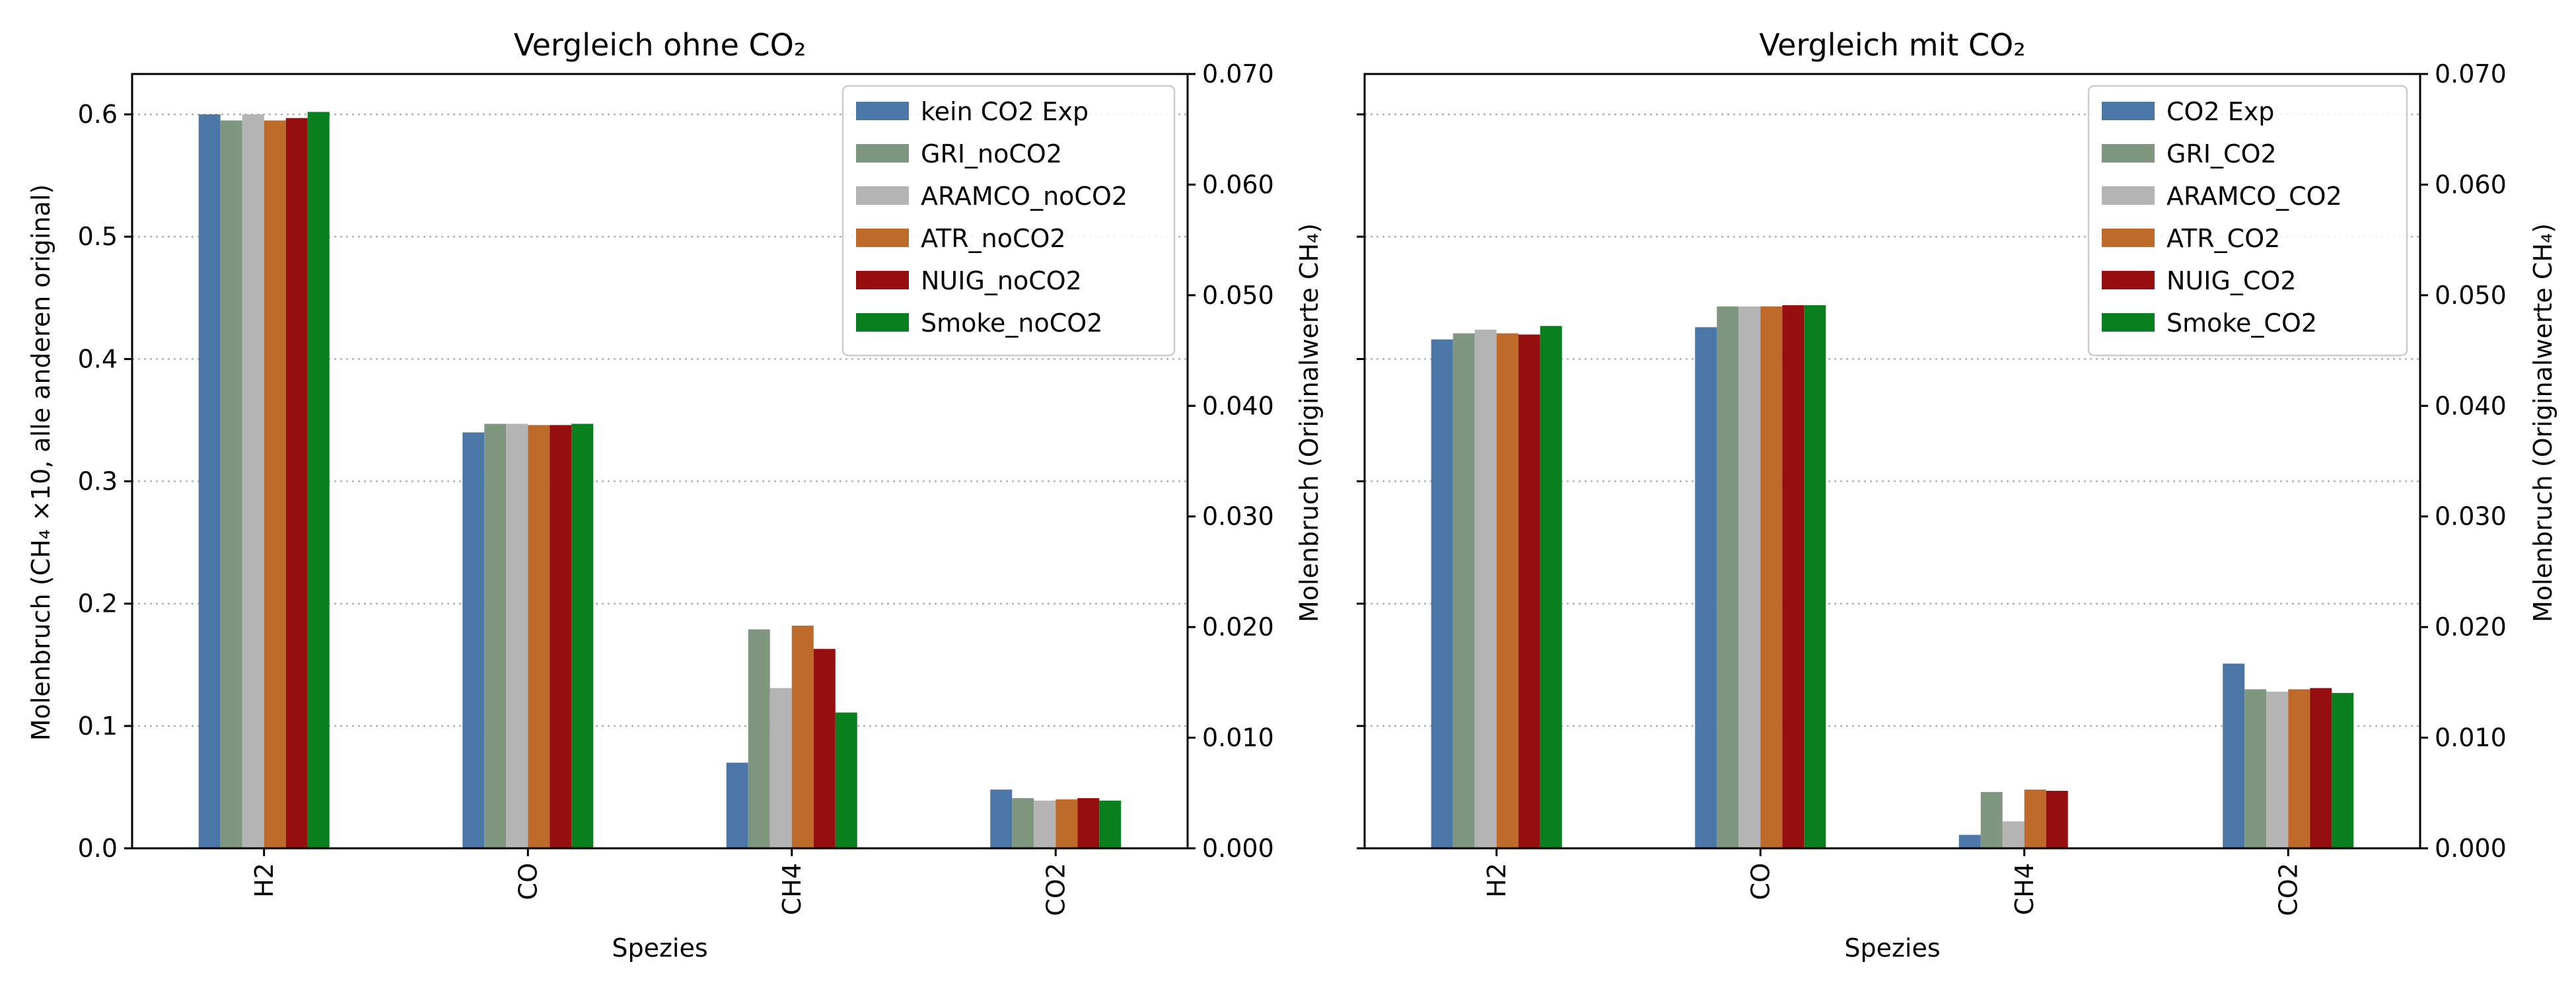 Image resolution: width=2576 pixels, height=991 pixels. What do you see at coordinates (660, 882) in the screenshot?
I see `chart-left-x-axis: H2 CO CH4 CO2` at bounding box center [660, 882].